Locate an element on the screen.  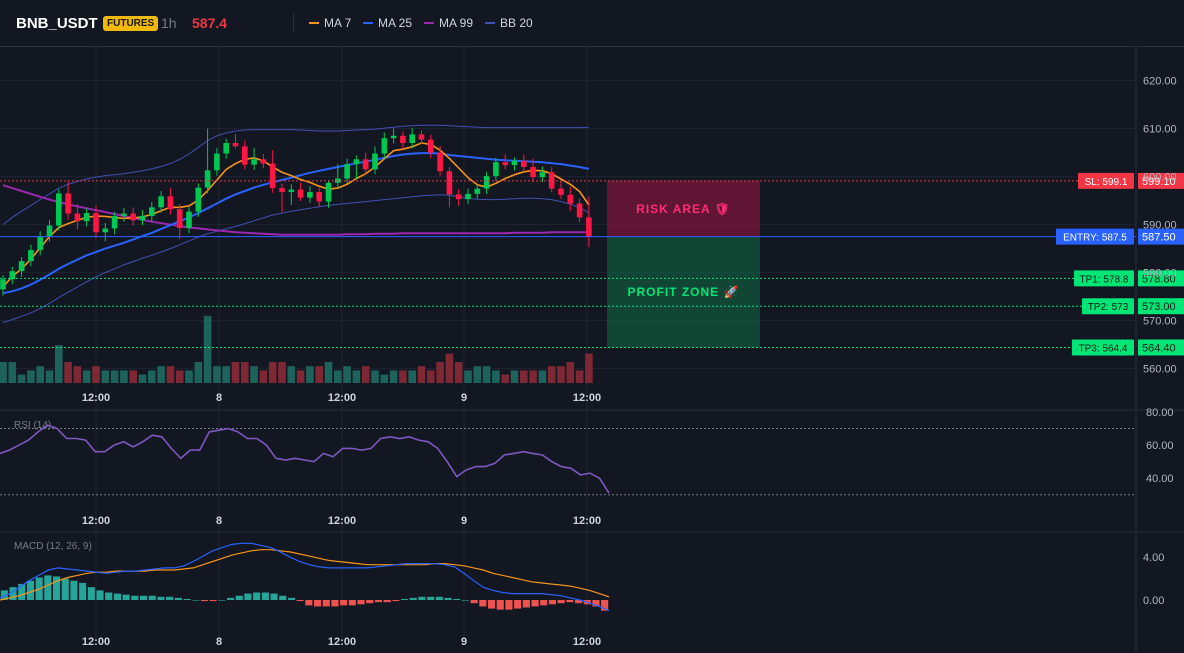
entry-tag is located at coordinates (1095, 236).